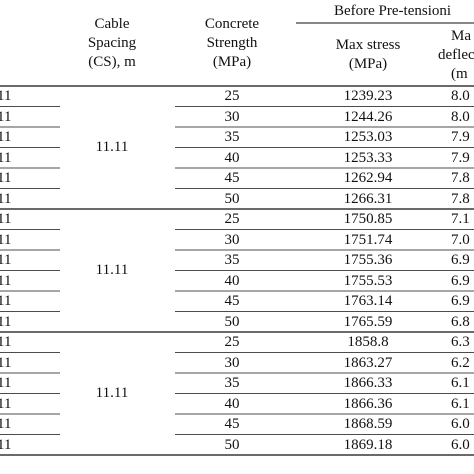 This screenshot has height=474, width=474. I want to click on row-stress-cell: 1868.59, so click(368, 424).